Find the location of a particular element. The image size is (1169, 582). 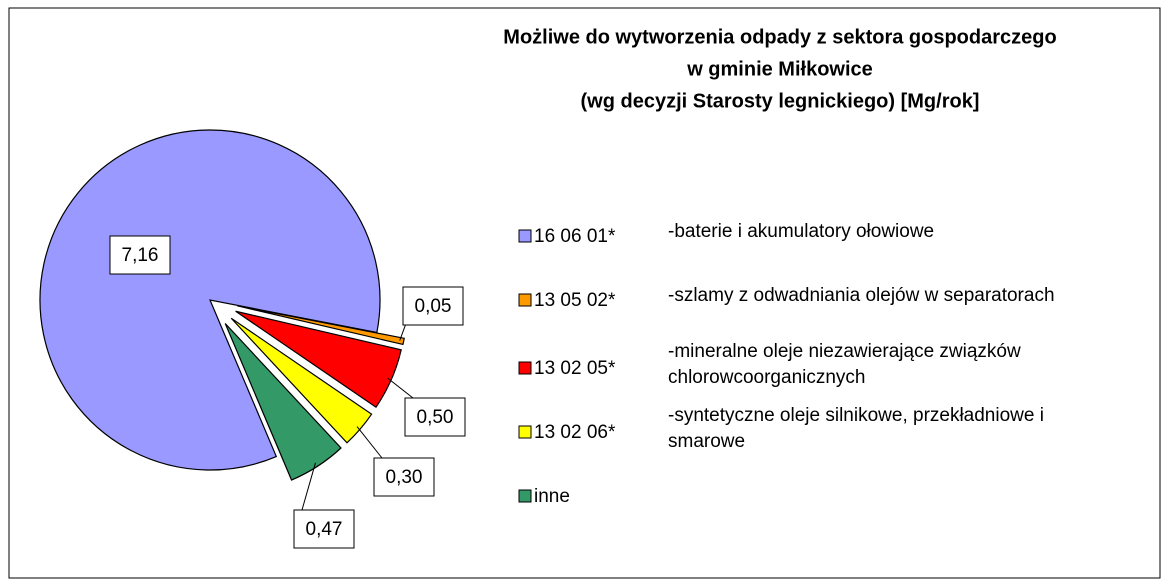

legend-label: 13 02 05* is located at coordinates (575, 368).